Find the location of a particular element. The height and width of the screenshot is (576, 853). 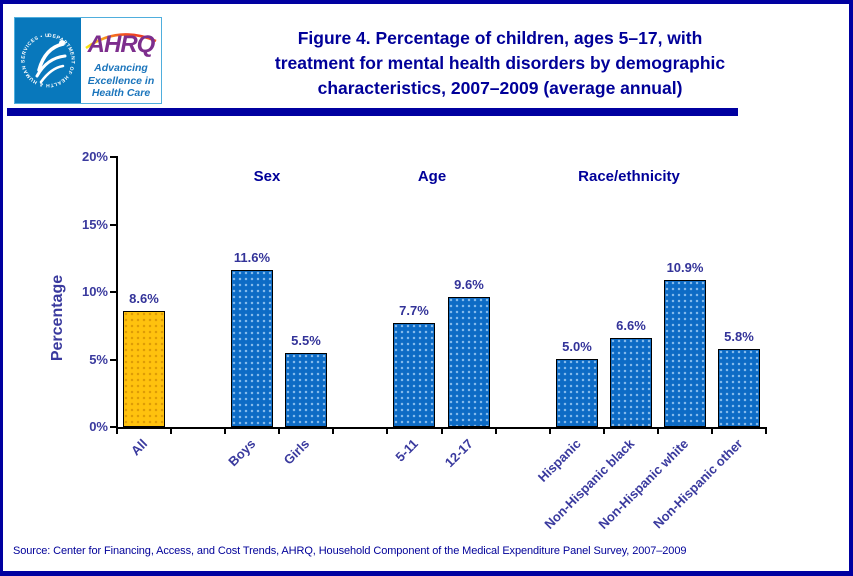

y-axis is located at coordinates (117, 292).